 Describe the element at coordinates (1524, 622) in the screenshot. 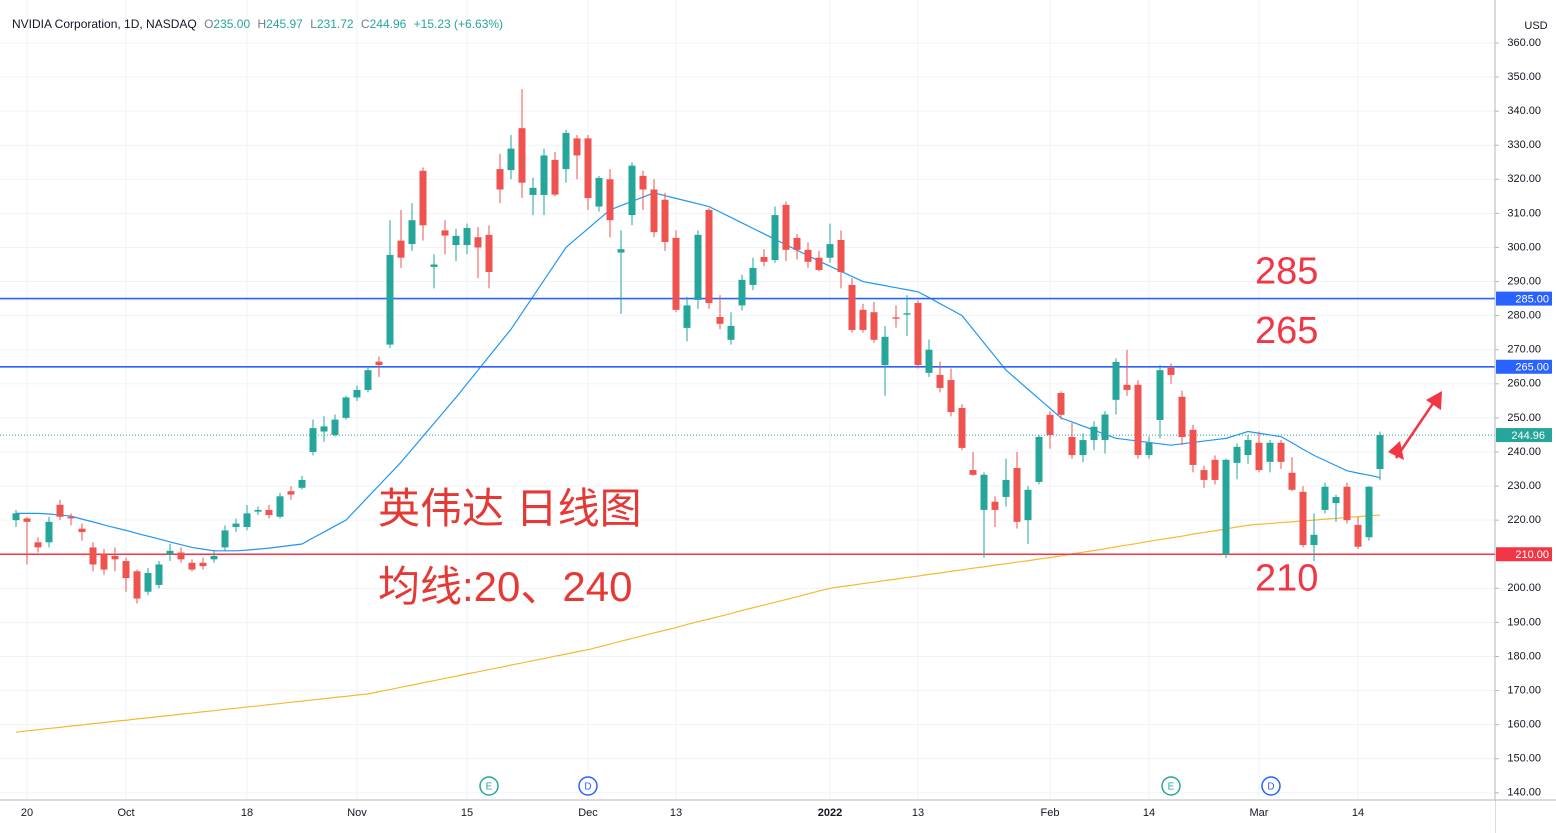

I see `y-tick-label: 190.00` at that location.